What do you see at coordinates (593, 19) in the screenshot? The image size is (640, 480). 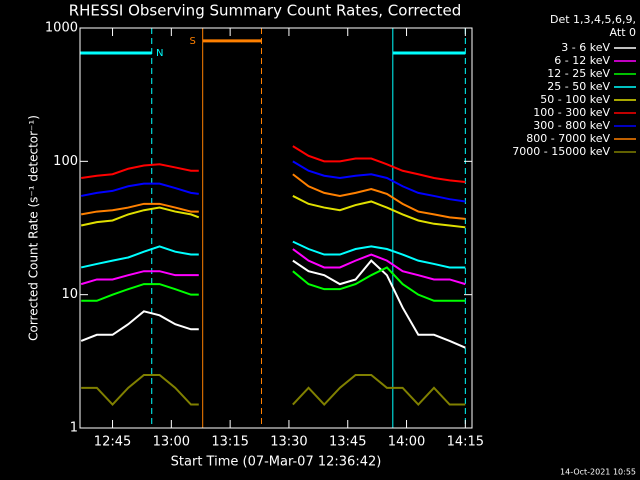 I see `legend-title: Det 1,3,4,5,6,9,` at bounding box center [593, 19].